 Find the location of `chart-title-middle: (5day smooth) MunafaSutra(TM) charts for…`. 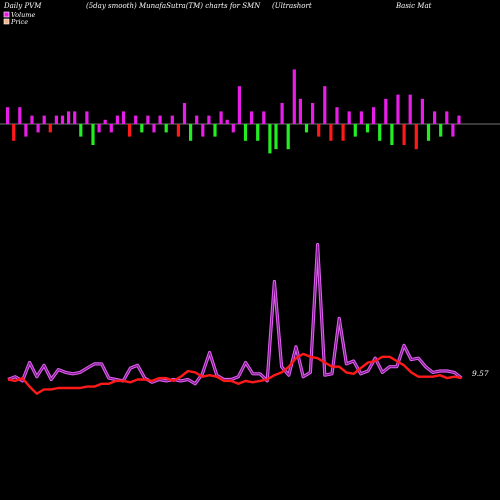

chart-title-middle: (5day smooth) MunafaSutra(TM) charts for… is located at coordinates (173, 6).